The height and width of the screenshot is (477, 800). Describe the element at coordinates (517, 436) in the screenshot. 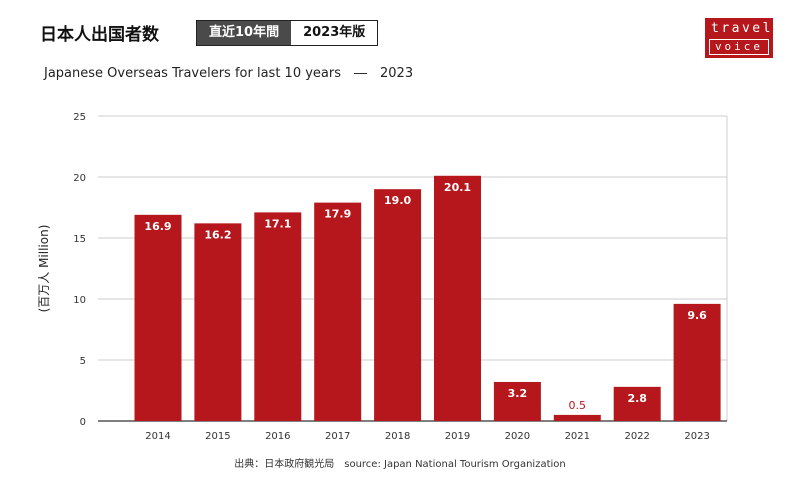

I see `x-tick-label: 2020` at that location.